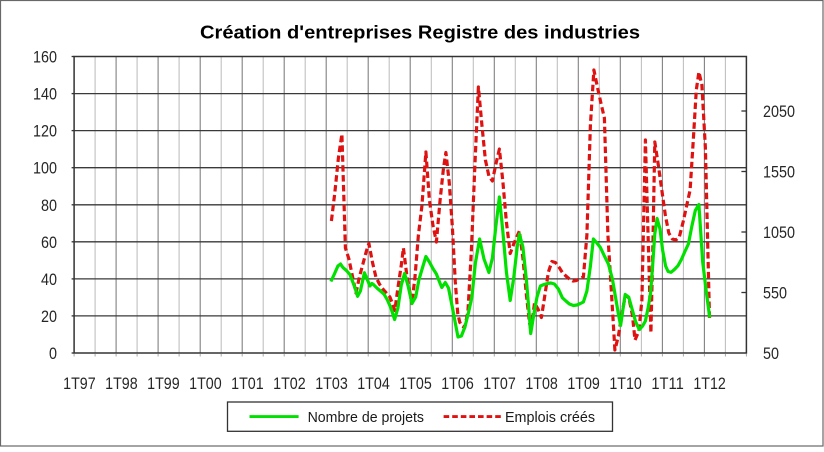  I want to click on svg-text: 1T01, so click(247, 383).